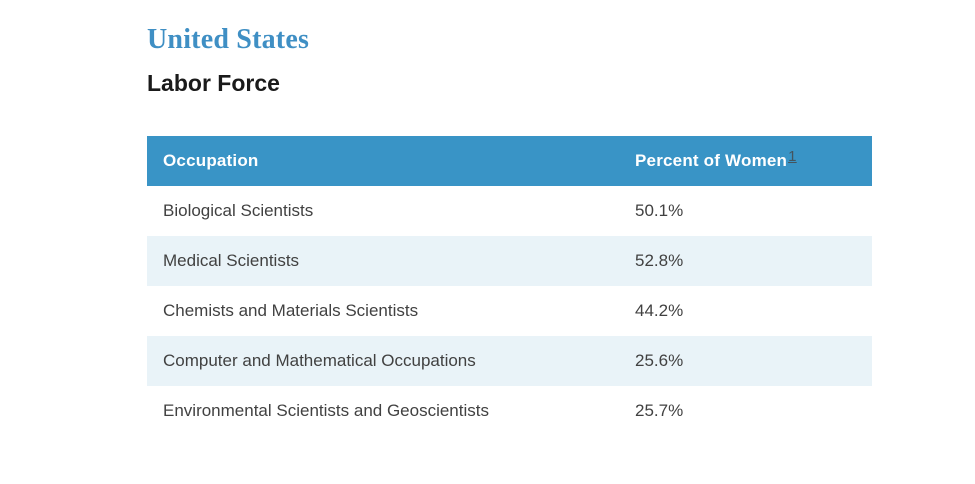 This screenshot has width=975, height=484. What do you see at coordinates (238, 210) in the screenshot?
I see `occupation-cell: Biological Scientists` at bounding box center [238, 210].